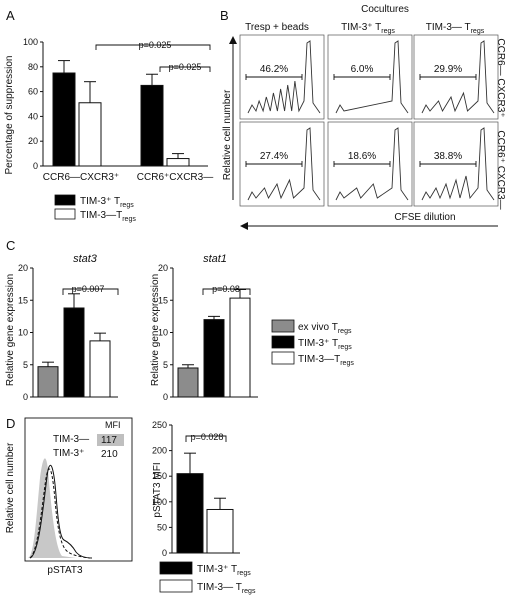  Describe the element at coordinates (385, 9) in the screenshot. I see `panel-b-title: Cocultures` at that location.